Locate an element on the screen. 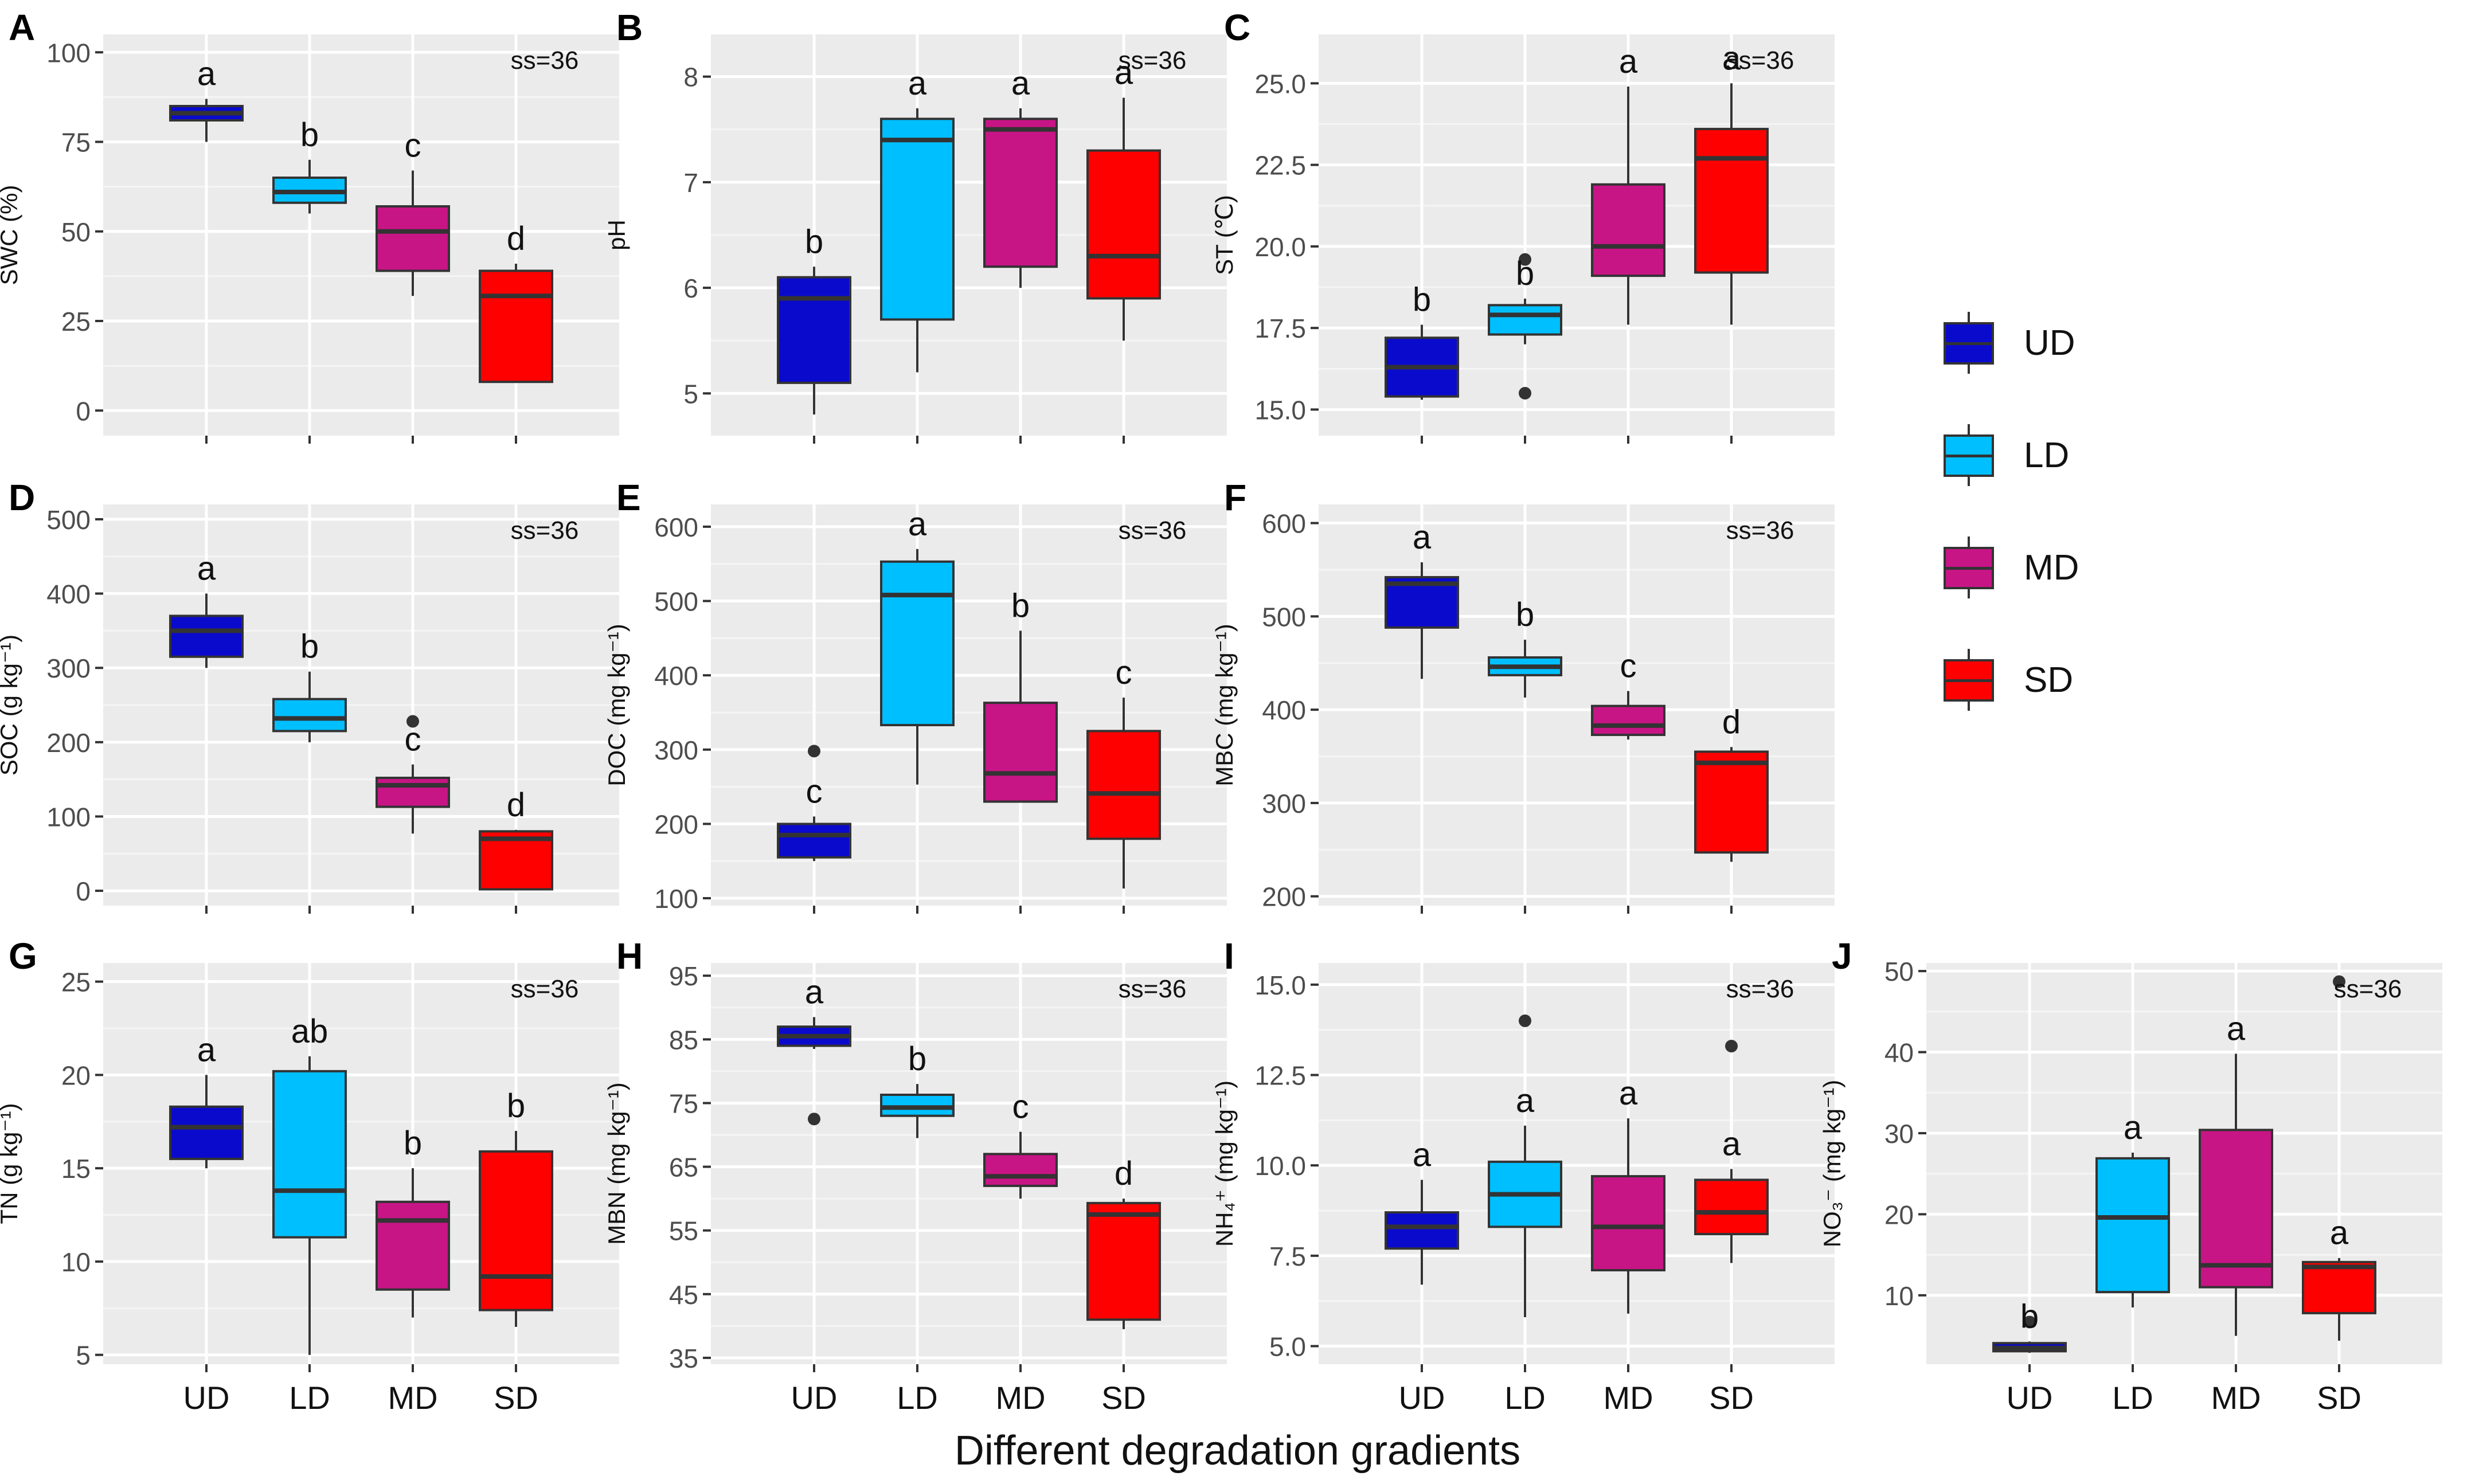 The width and height of the screenshot is (2475, 1484). y-tick-label: 7.5 is located at coordinates (1287, 1256).